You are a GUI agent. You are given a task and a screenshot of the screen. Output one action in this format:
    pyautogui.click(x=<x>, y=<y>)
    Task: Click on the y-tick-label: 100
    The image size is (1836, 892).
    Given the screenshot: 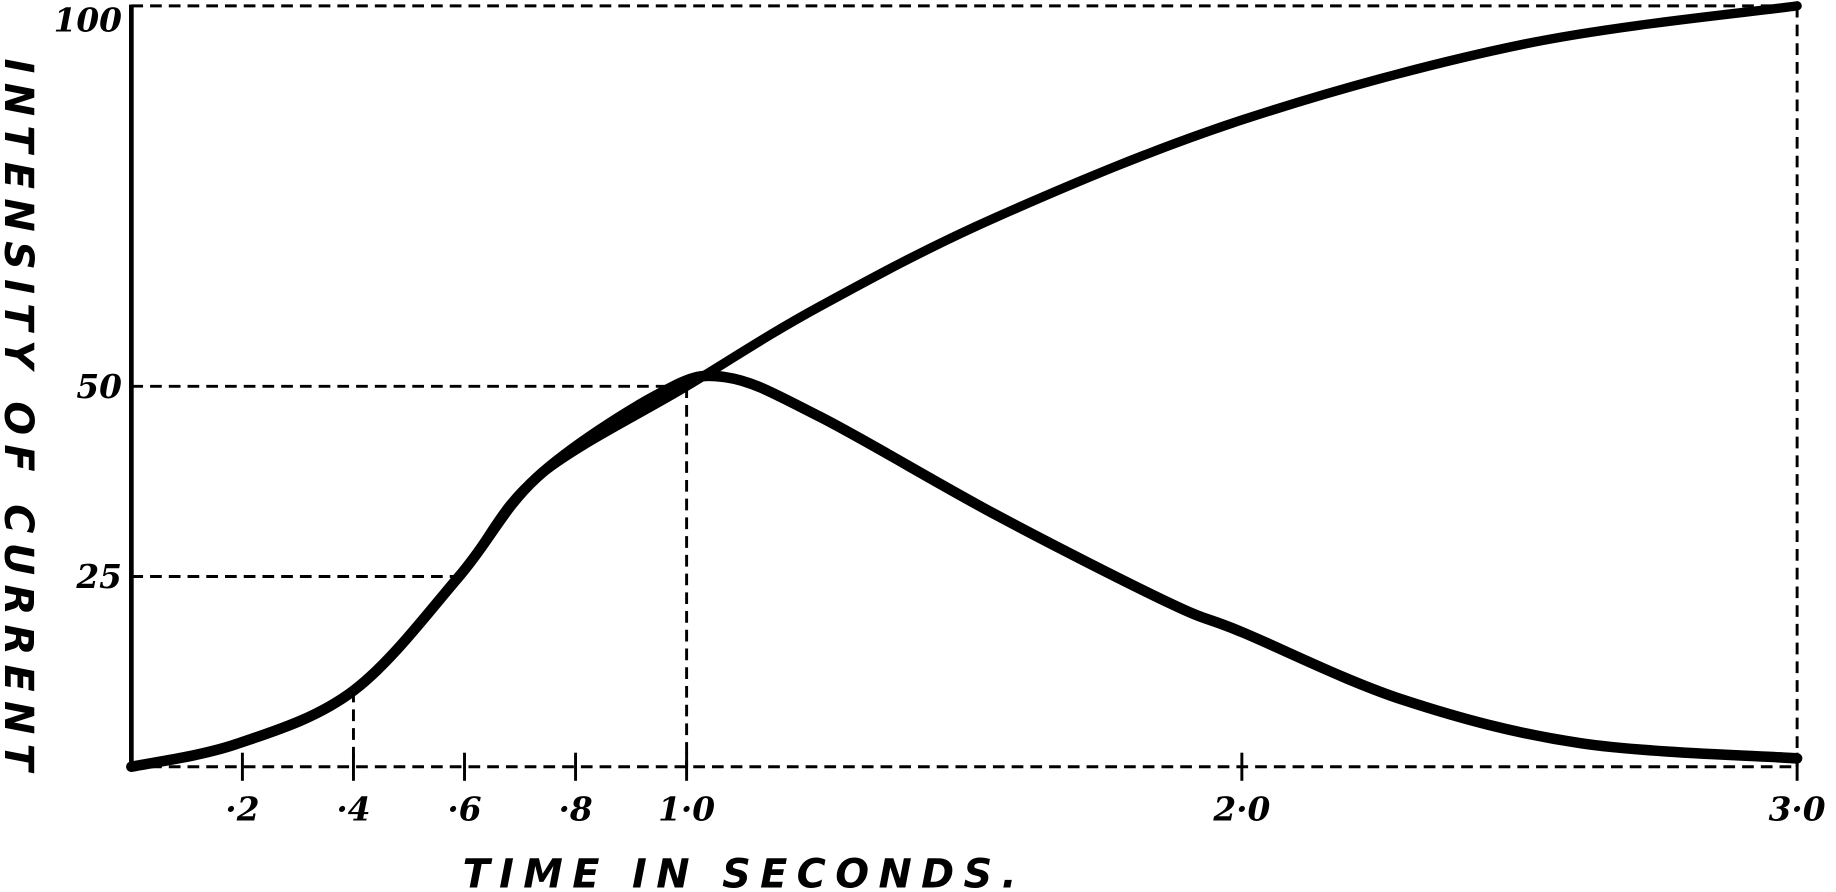 What is the action you would take?
    pyautogui.click(x=88, y=20)
    